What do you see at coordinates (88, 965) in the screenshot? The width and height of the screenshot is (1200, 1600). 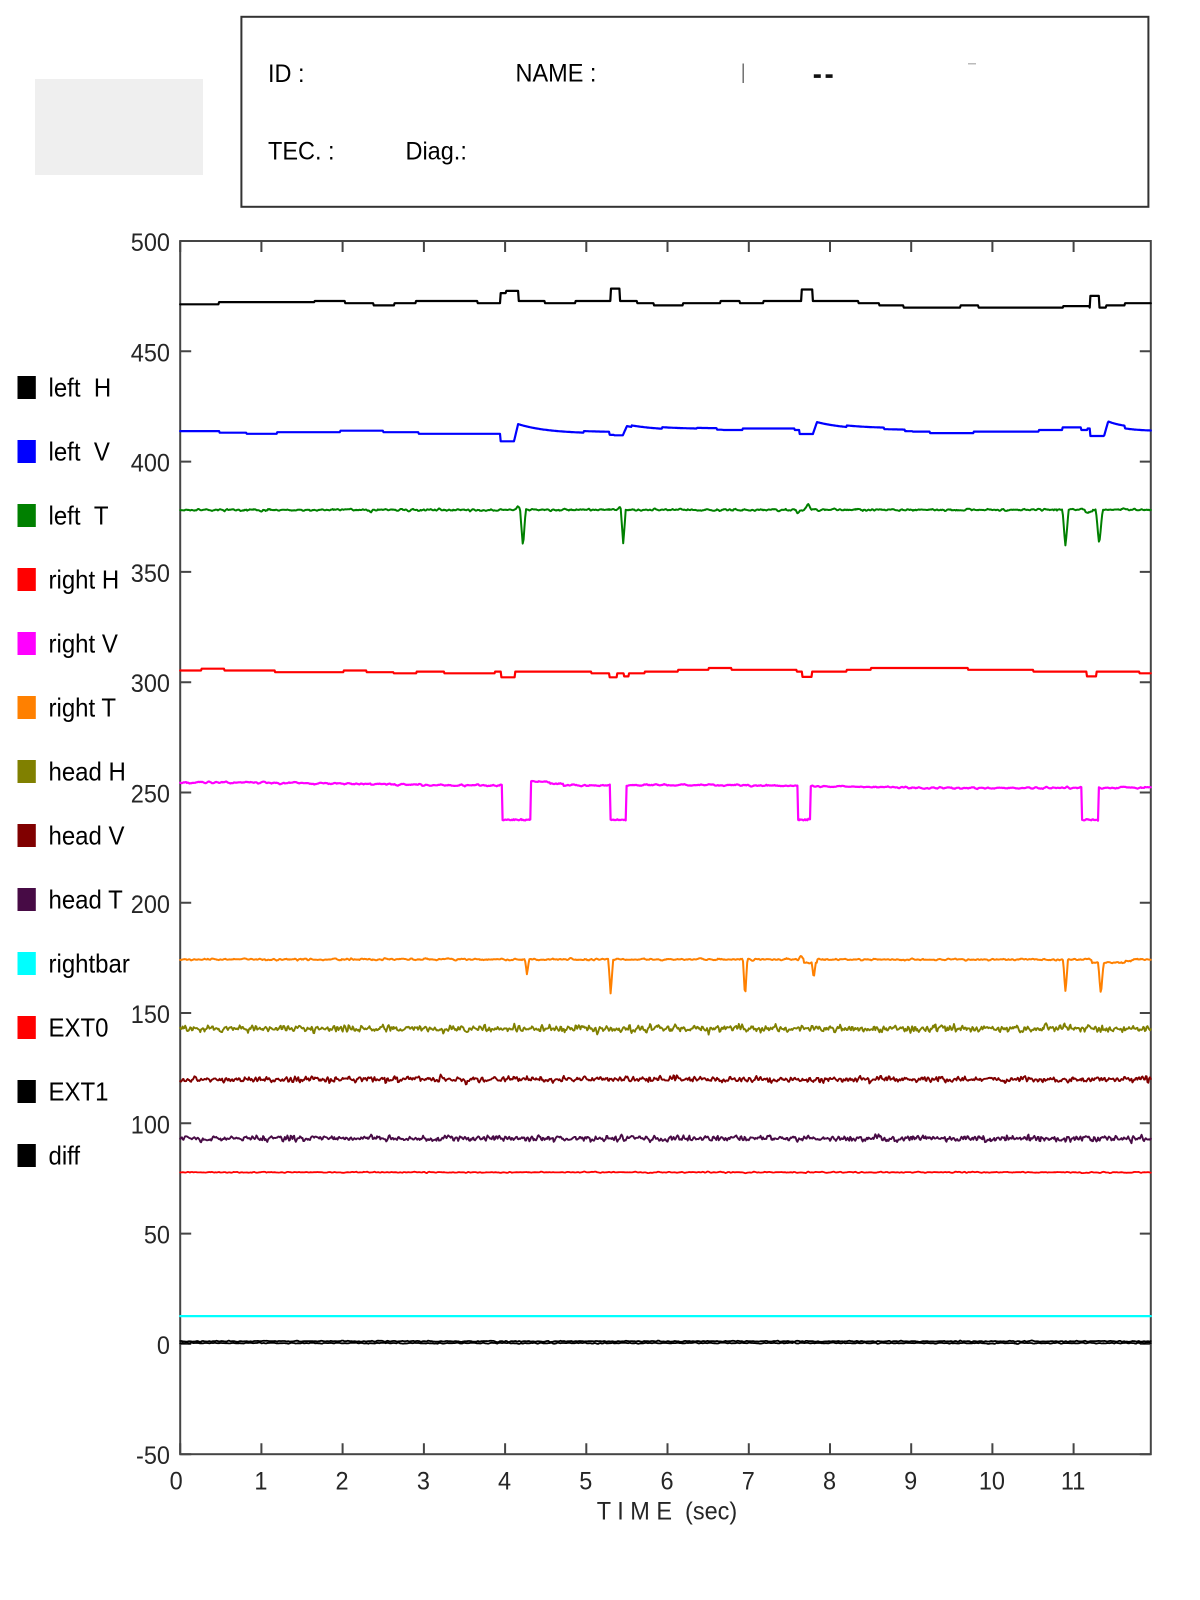 I see `svg-text: rightbar` at bounding box center [88, 965].